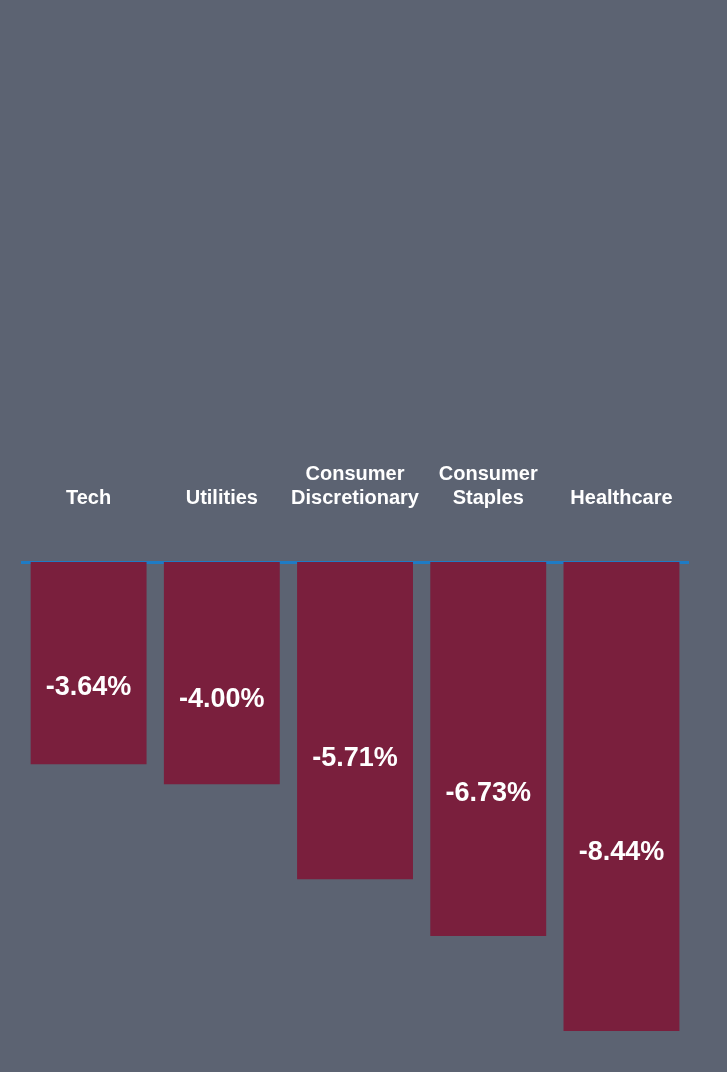  I want to click on data-label: -3.64%, so click(88, 685).